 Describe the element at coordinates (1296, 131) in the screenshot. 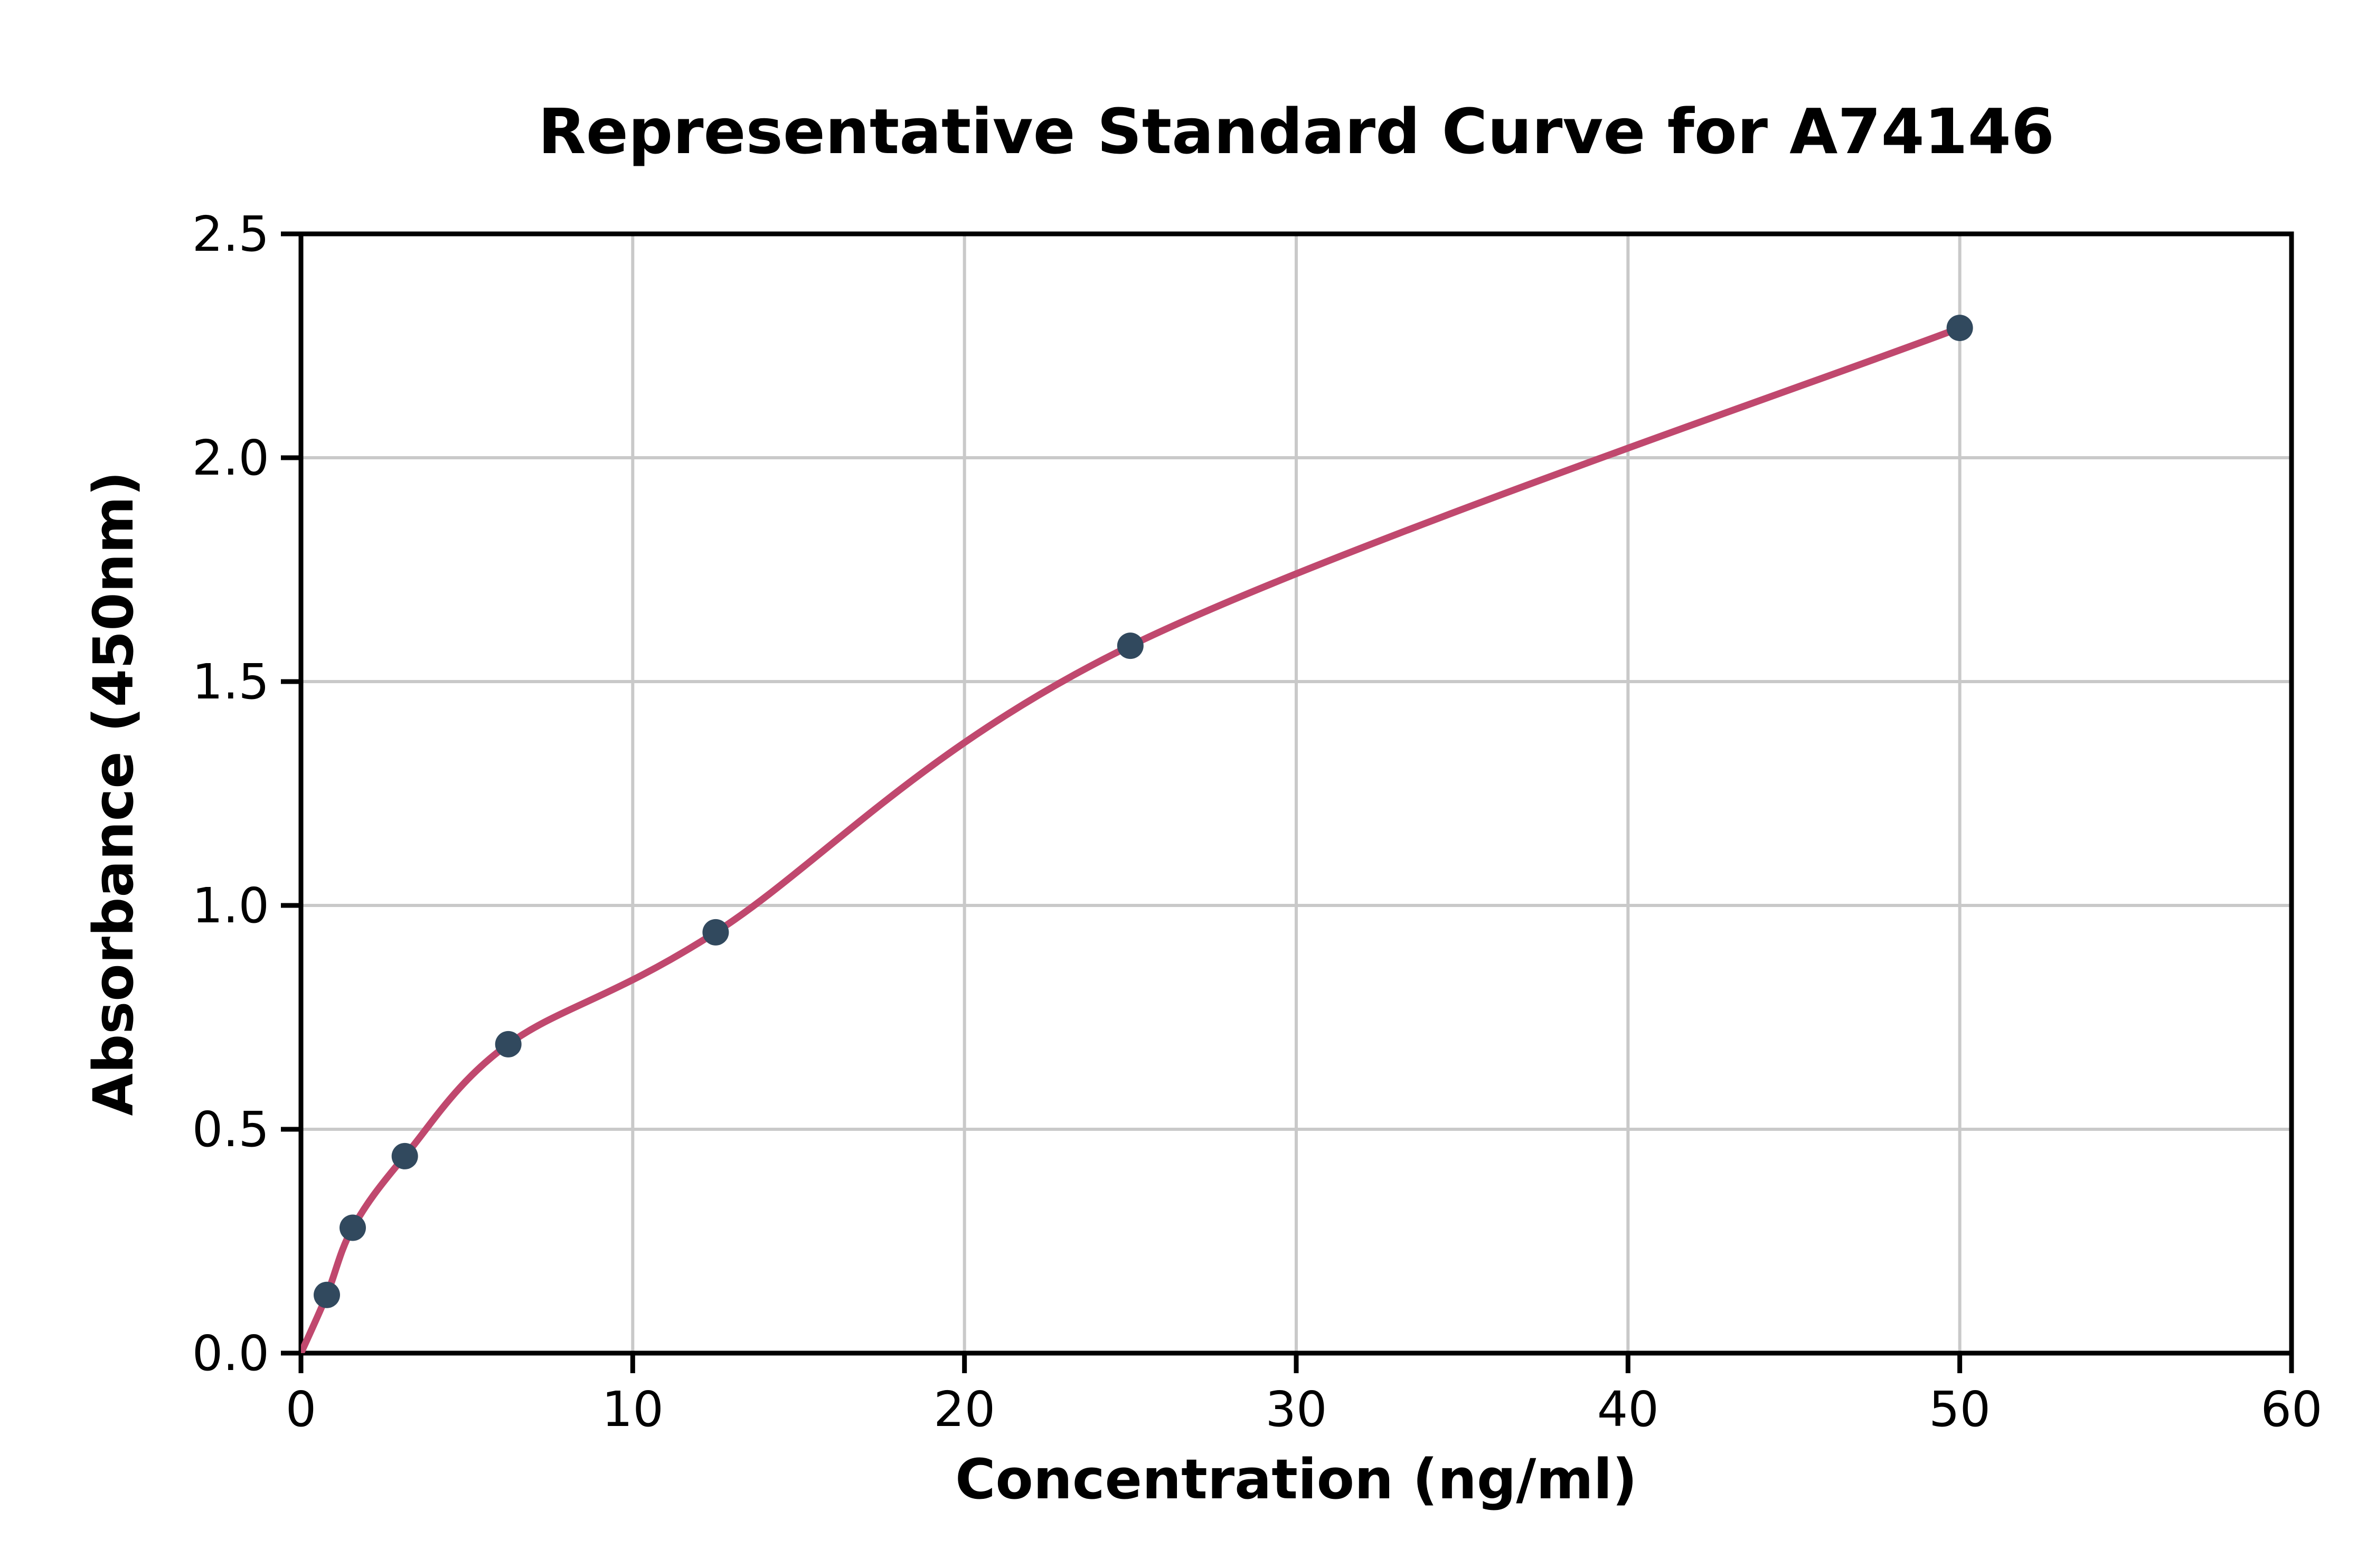

I see `chart-title: Representative Standard Curve for A74146` at that location.